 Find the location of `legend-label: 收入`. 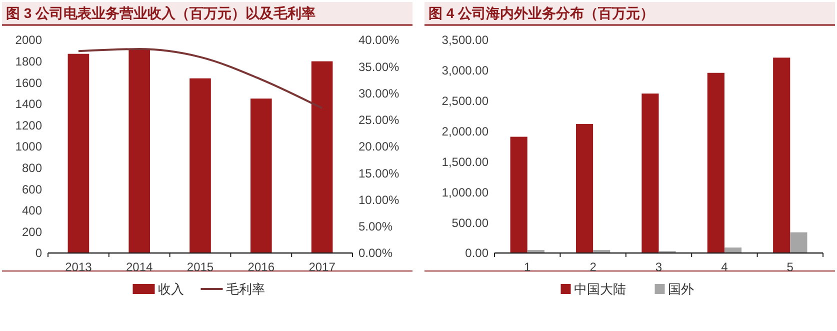

legend-label: 收入 is located at coordinates (171, 289).